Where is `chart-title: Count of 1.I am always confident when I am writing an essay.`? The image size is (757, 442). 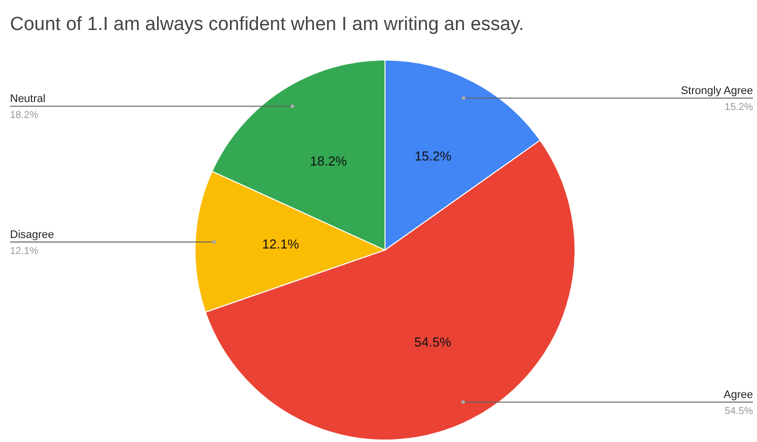
chart-title: Count of 1.I am always confident when I am writing an essay. is located at coordinates (267, 24).